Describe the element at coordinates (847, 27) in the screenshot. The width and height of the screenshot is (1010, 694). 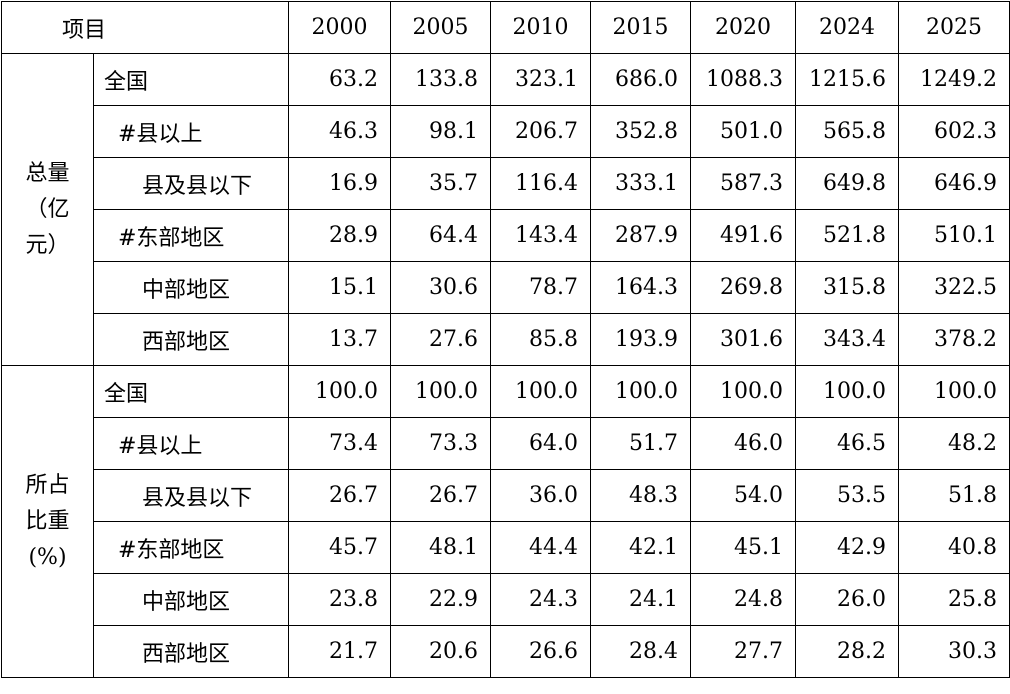
I see `header-year: 2024` at that location.